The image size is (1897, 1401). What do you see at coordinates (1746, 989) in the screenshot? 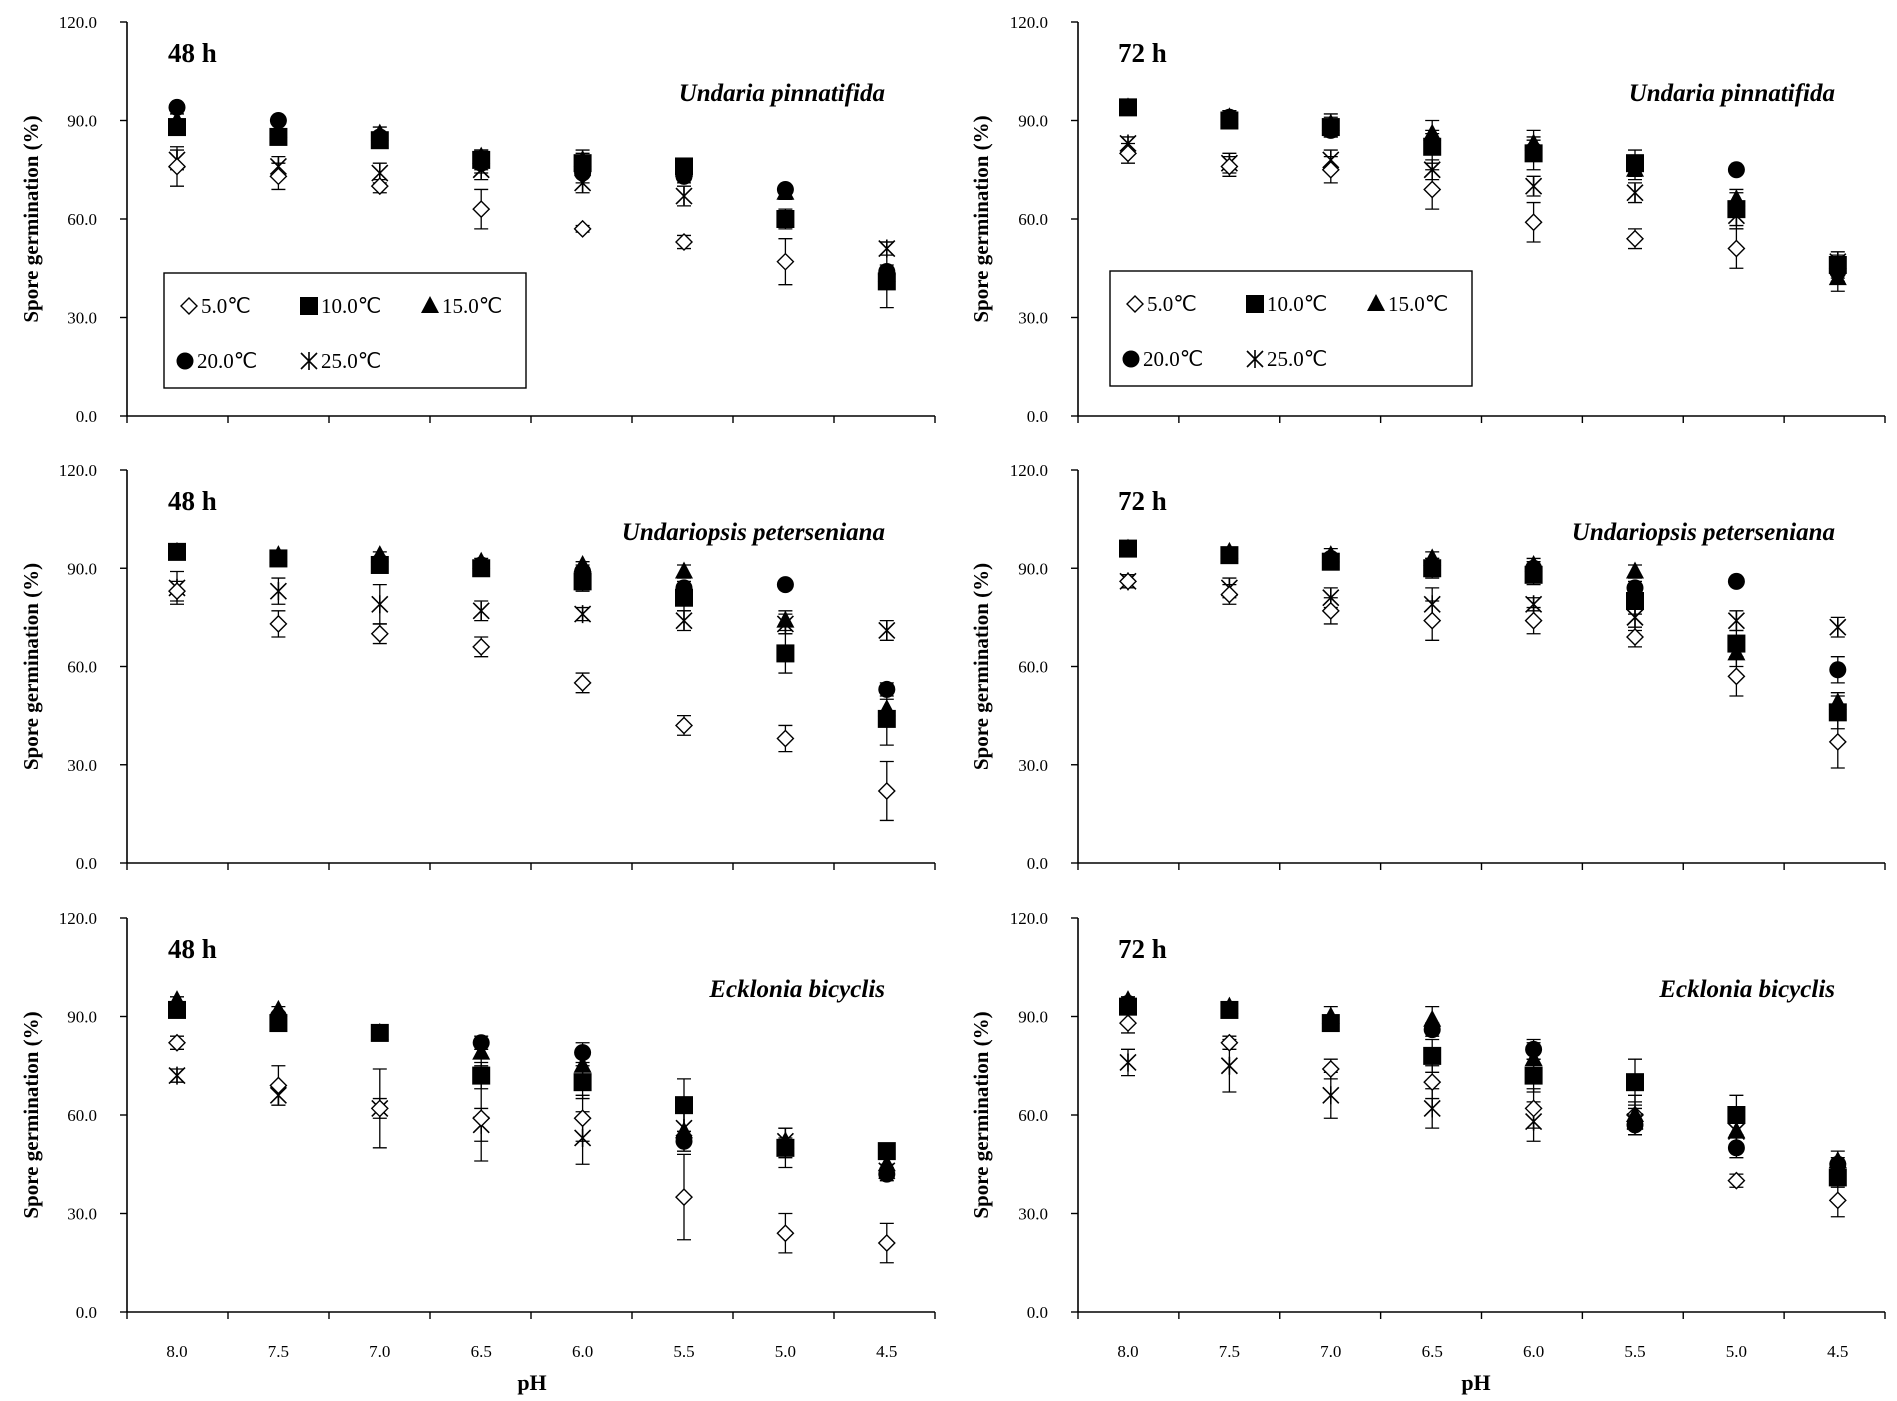
I see `panel-species-label: Ecklonia bicyclis` at bounding box center [1746, 989].